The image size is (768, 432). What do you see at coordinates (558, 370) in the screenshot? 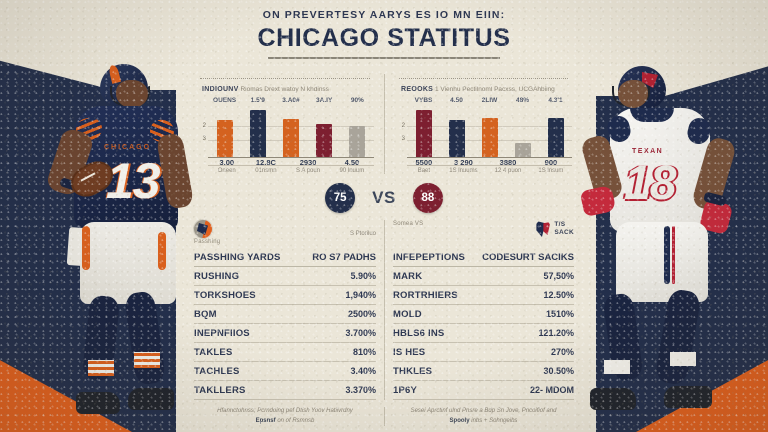
I see `right-row-value-5: 30.50%` at bounding box center [558, 370].